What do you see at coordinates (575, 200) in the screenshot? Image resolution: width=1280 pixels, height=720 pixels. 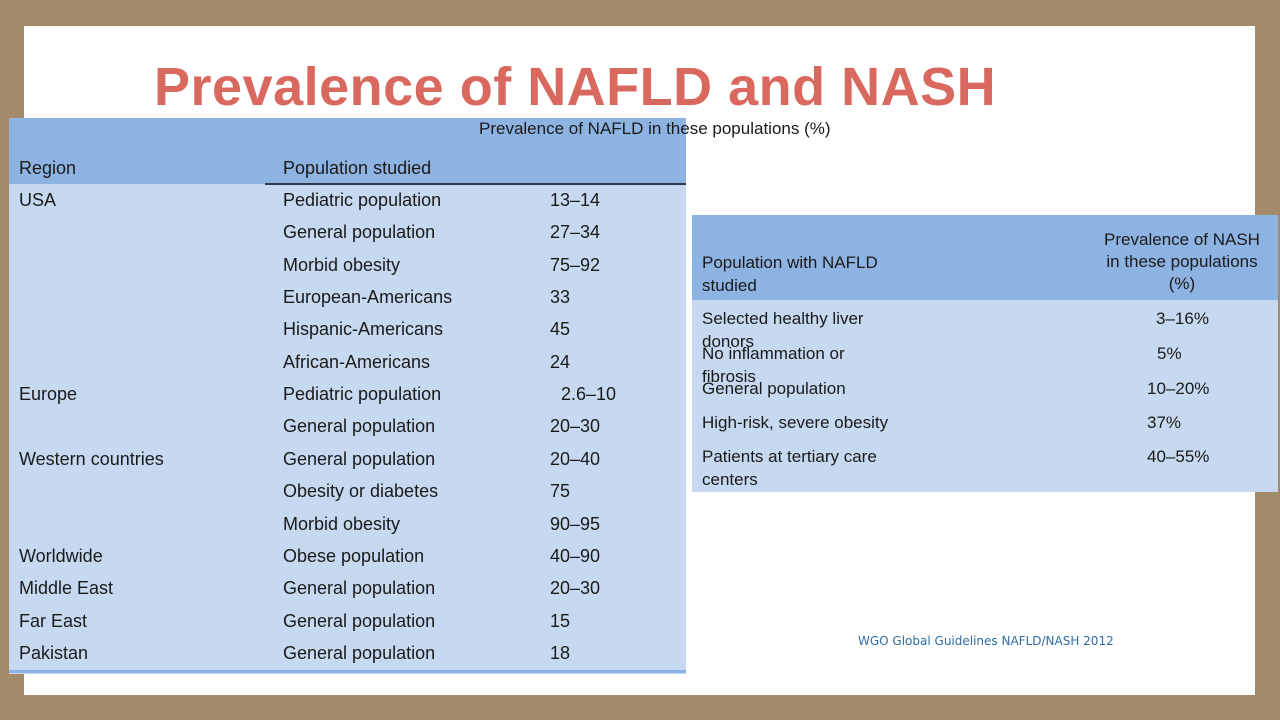 I see `nafld-row-value: 13–14` at bounding box center [575, 200].